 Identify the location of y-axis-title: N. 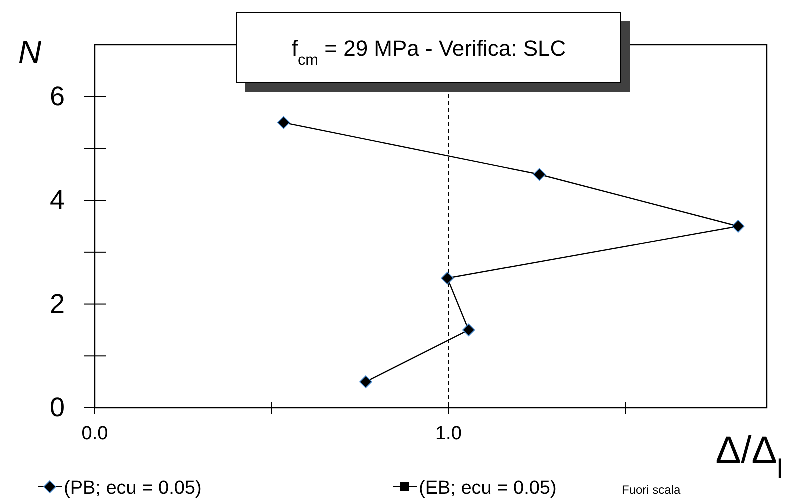
(30, 52).